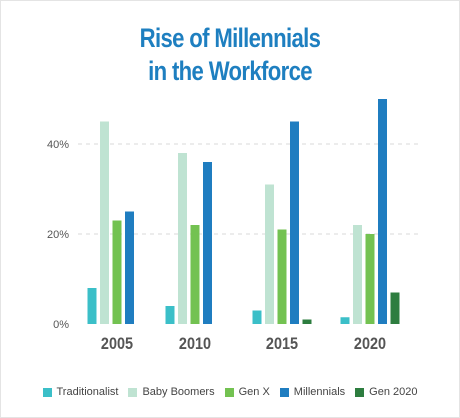 The height and width of the screenshot is (418, 460). Describe the element at coordinates (282, 344) in the screenshot. I see `x-tick-label: 2015` at that location.